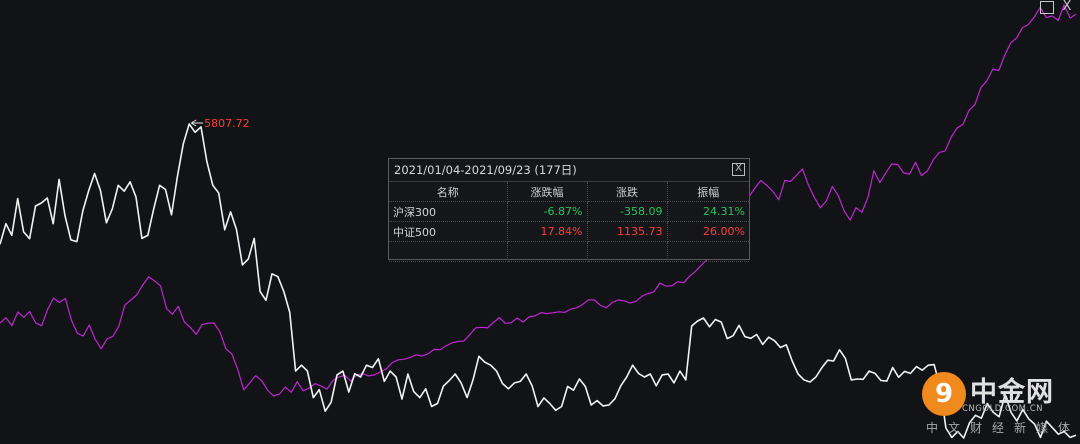 The image size is (1080, 444). What do you see at coordinates (627, 211) in the screenshot?
I see `row-change: -358.09` at bounding box center [627, 211].